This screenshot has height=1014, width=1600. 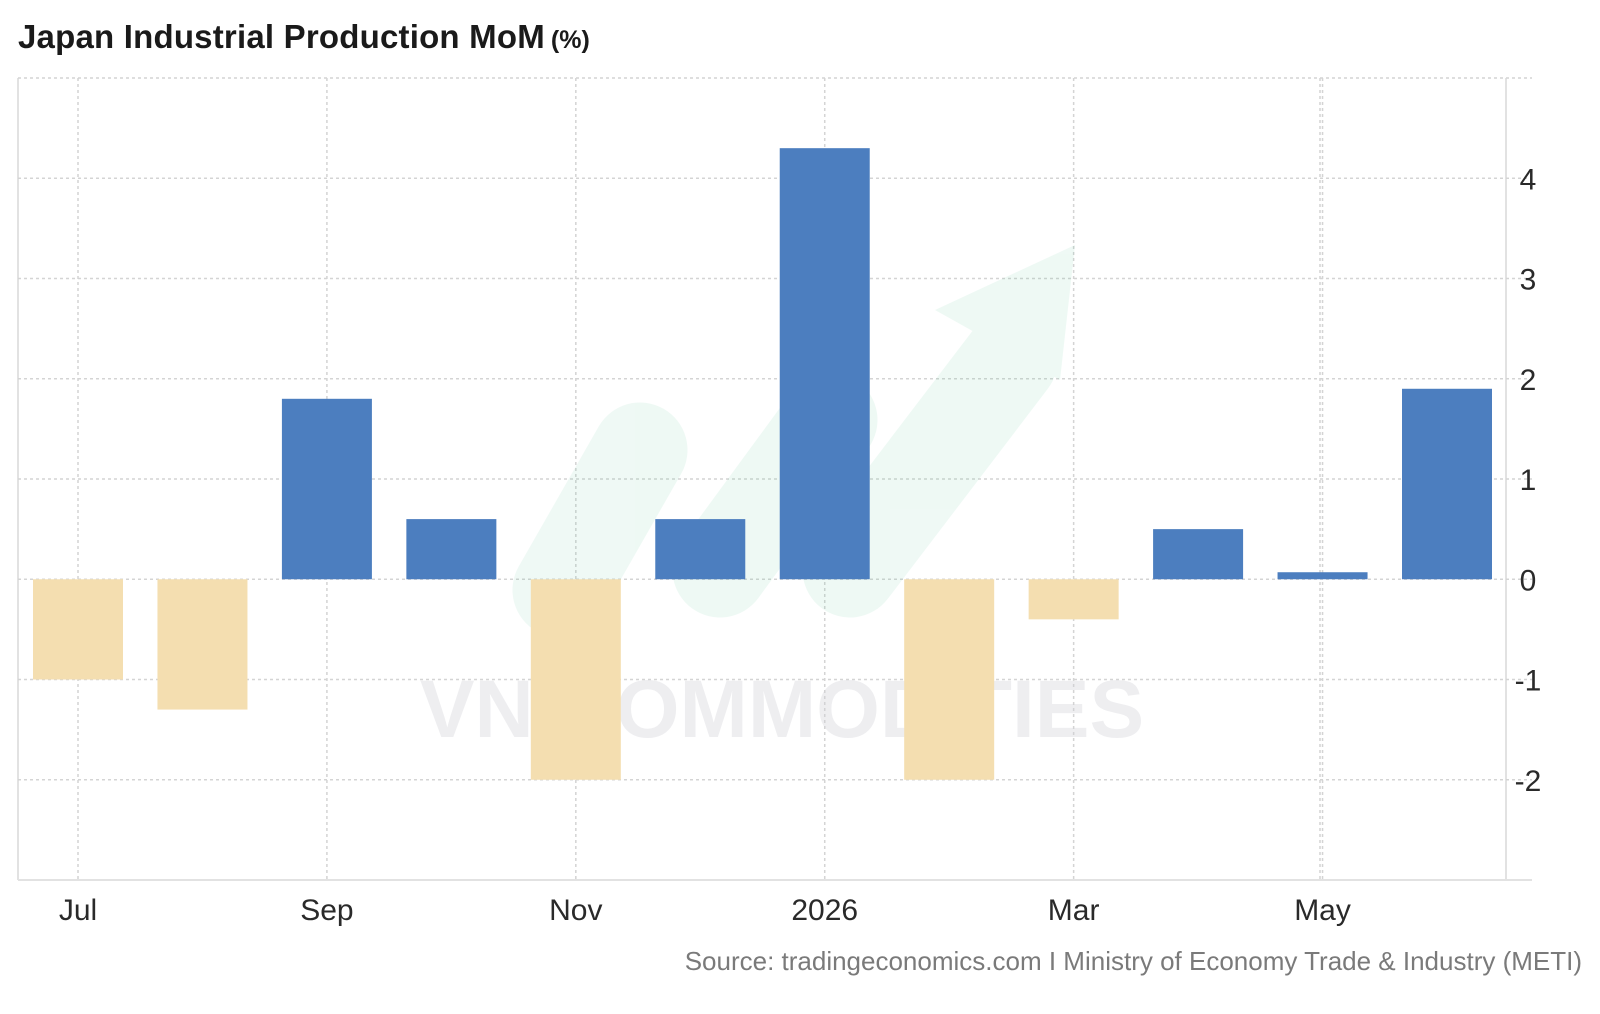 I want to click on chart-title-group: Japan Industrial Production MoM (%), so click(x=304, y=37).